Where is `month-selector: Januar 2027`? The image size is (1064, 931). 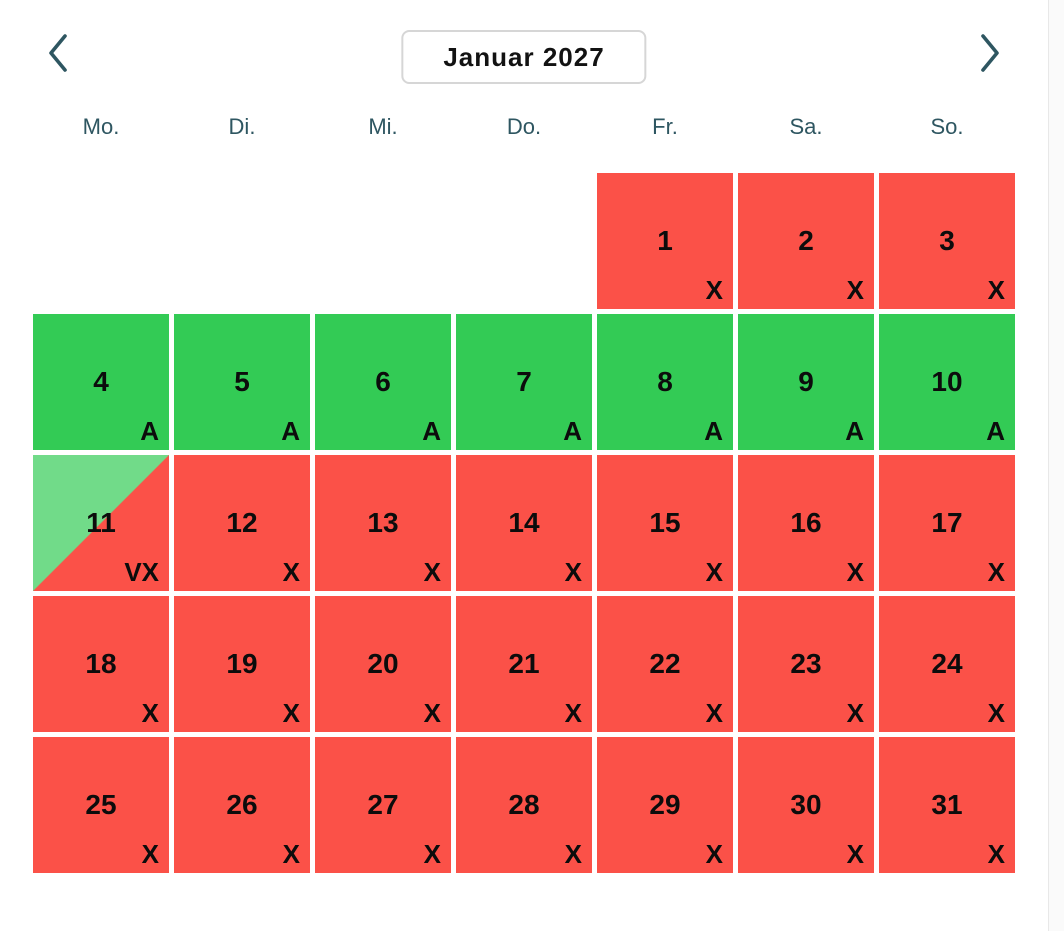
month-selector: Januar 2027 is located at coordinates (524, 57).